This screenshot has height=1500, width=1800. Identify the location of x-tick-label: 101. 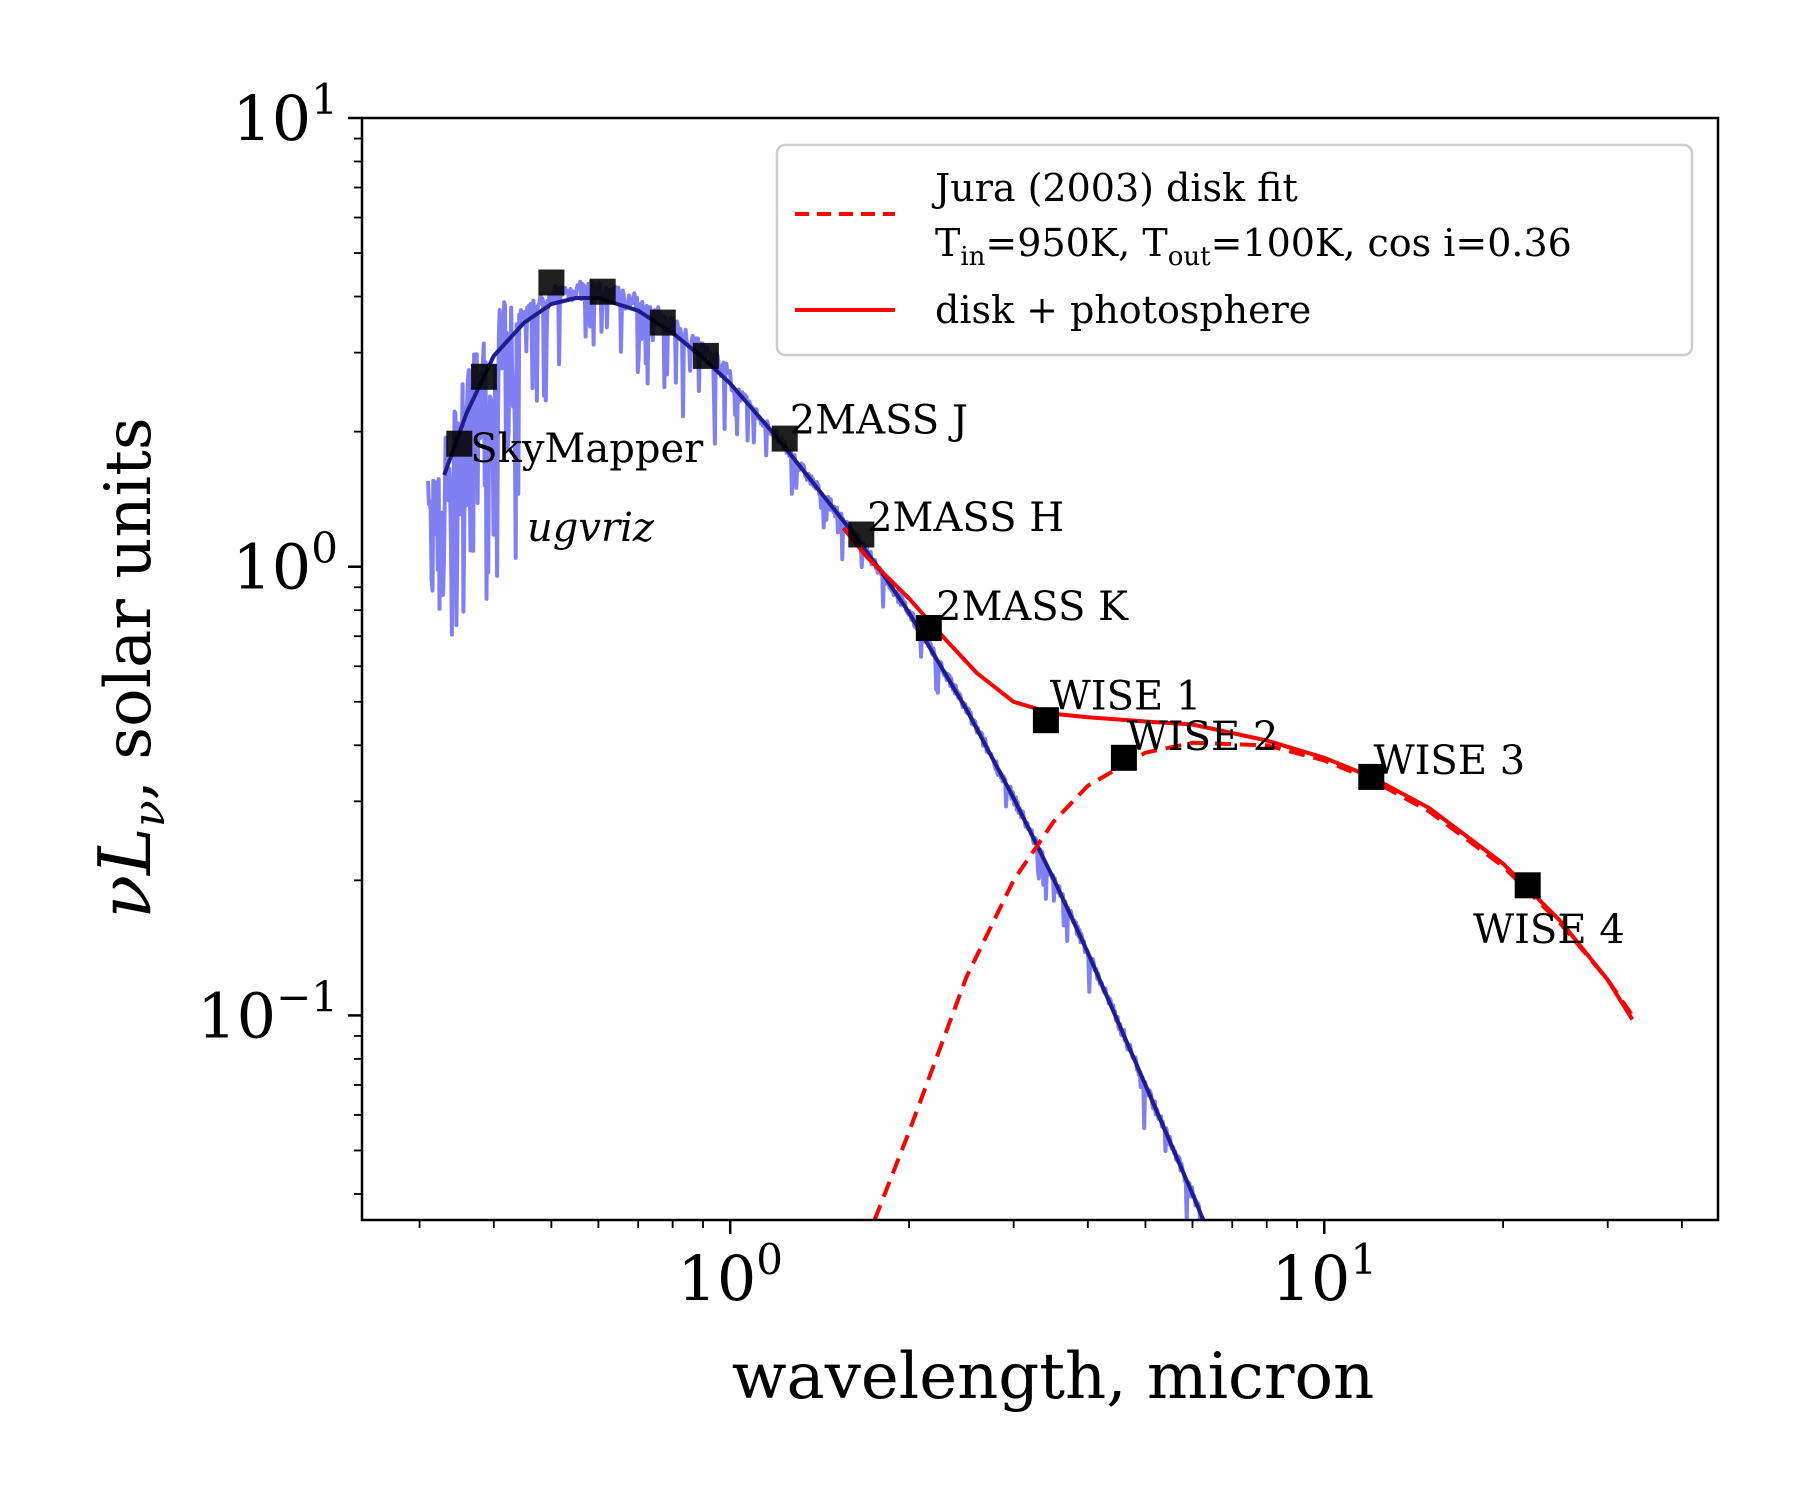
(1324, 1275).